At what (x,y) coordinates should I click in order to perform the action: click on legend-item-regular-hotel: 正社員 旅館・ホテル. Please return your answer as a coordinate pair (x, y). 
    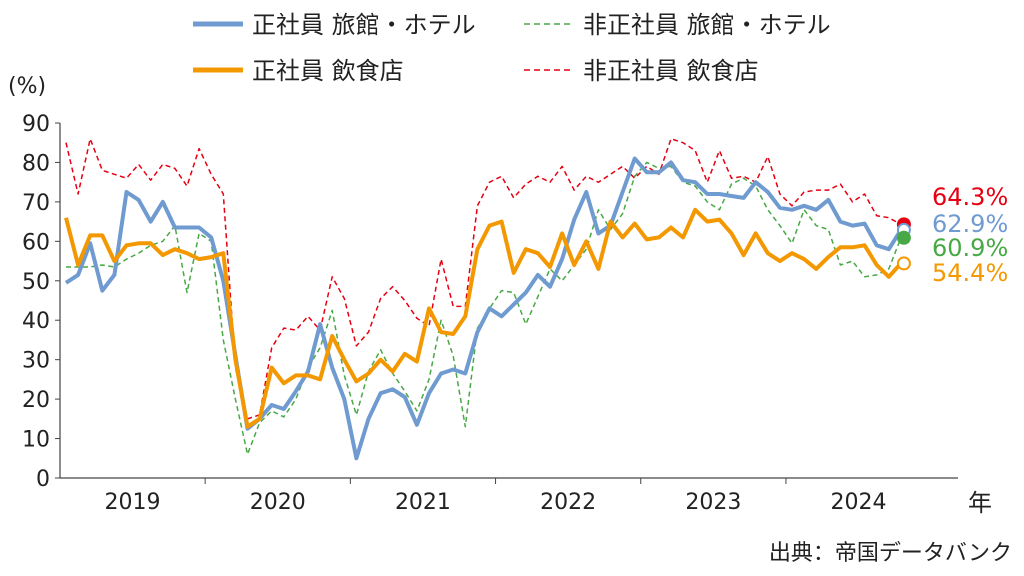
    Looking at the image, I should click on (334, 25).